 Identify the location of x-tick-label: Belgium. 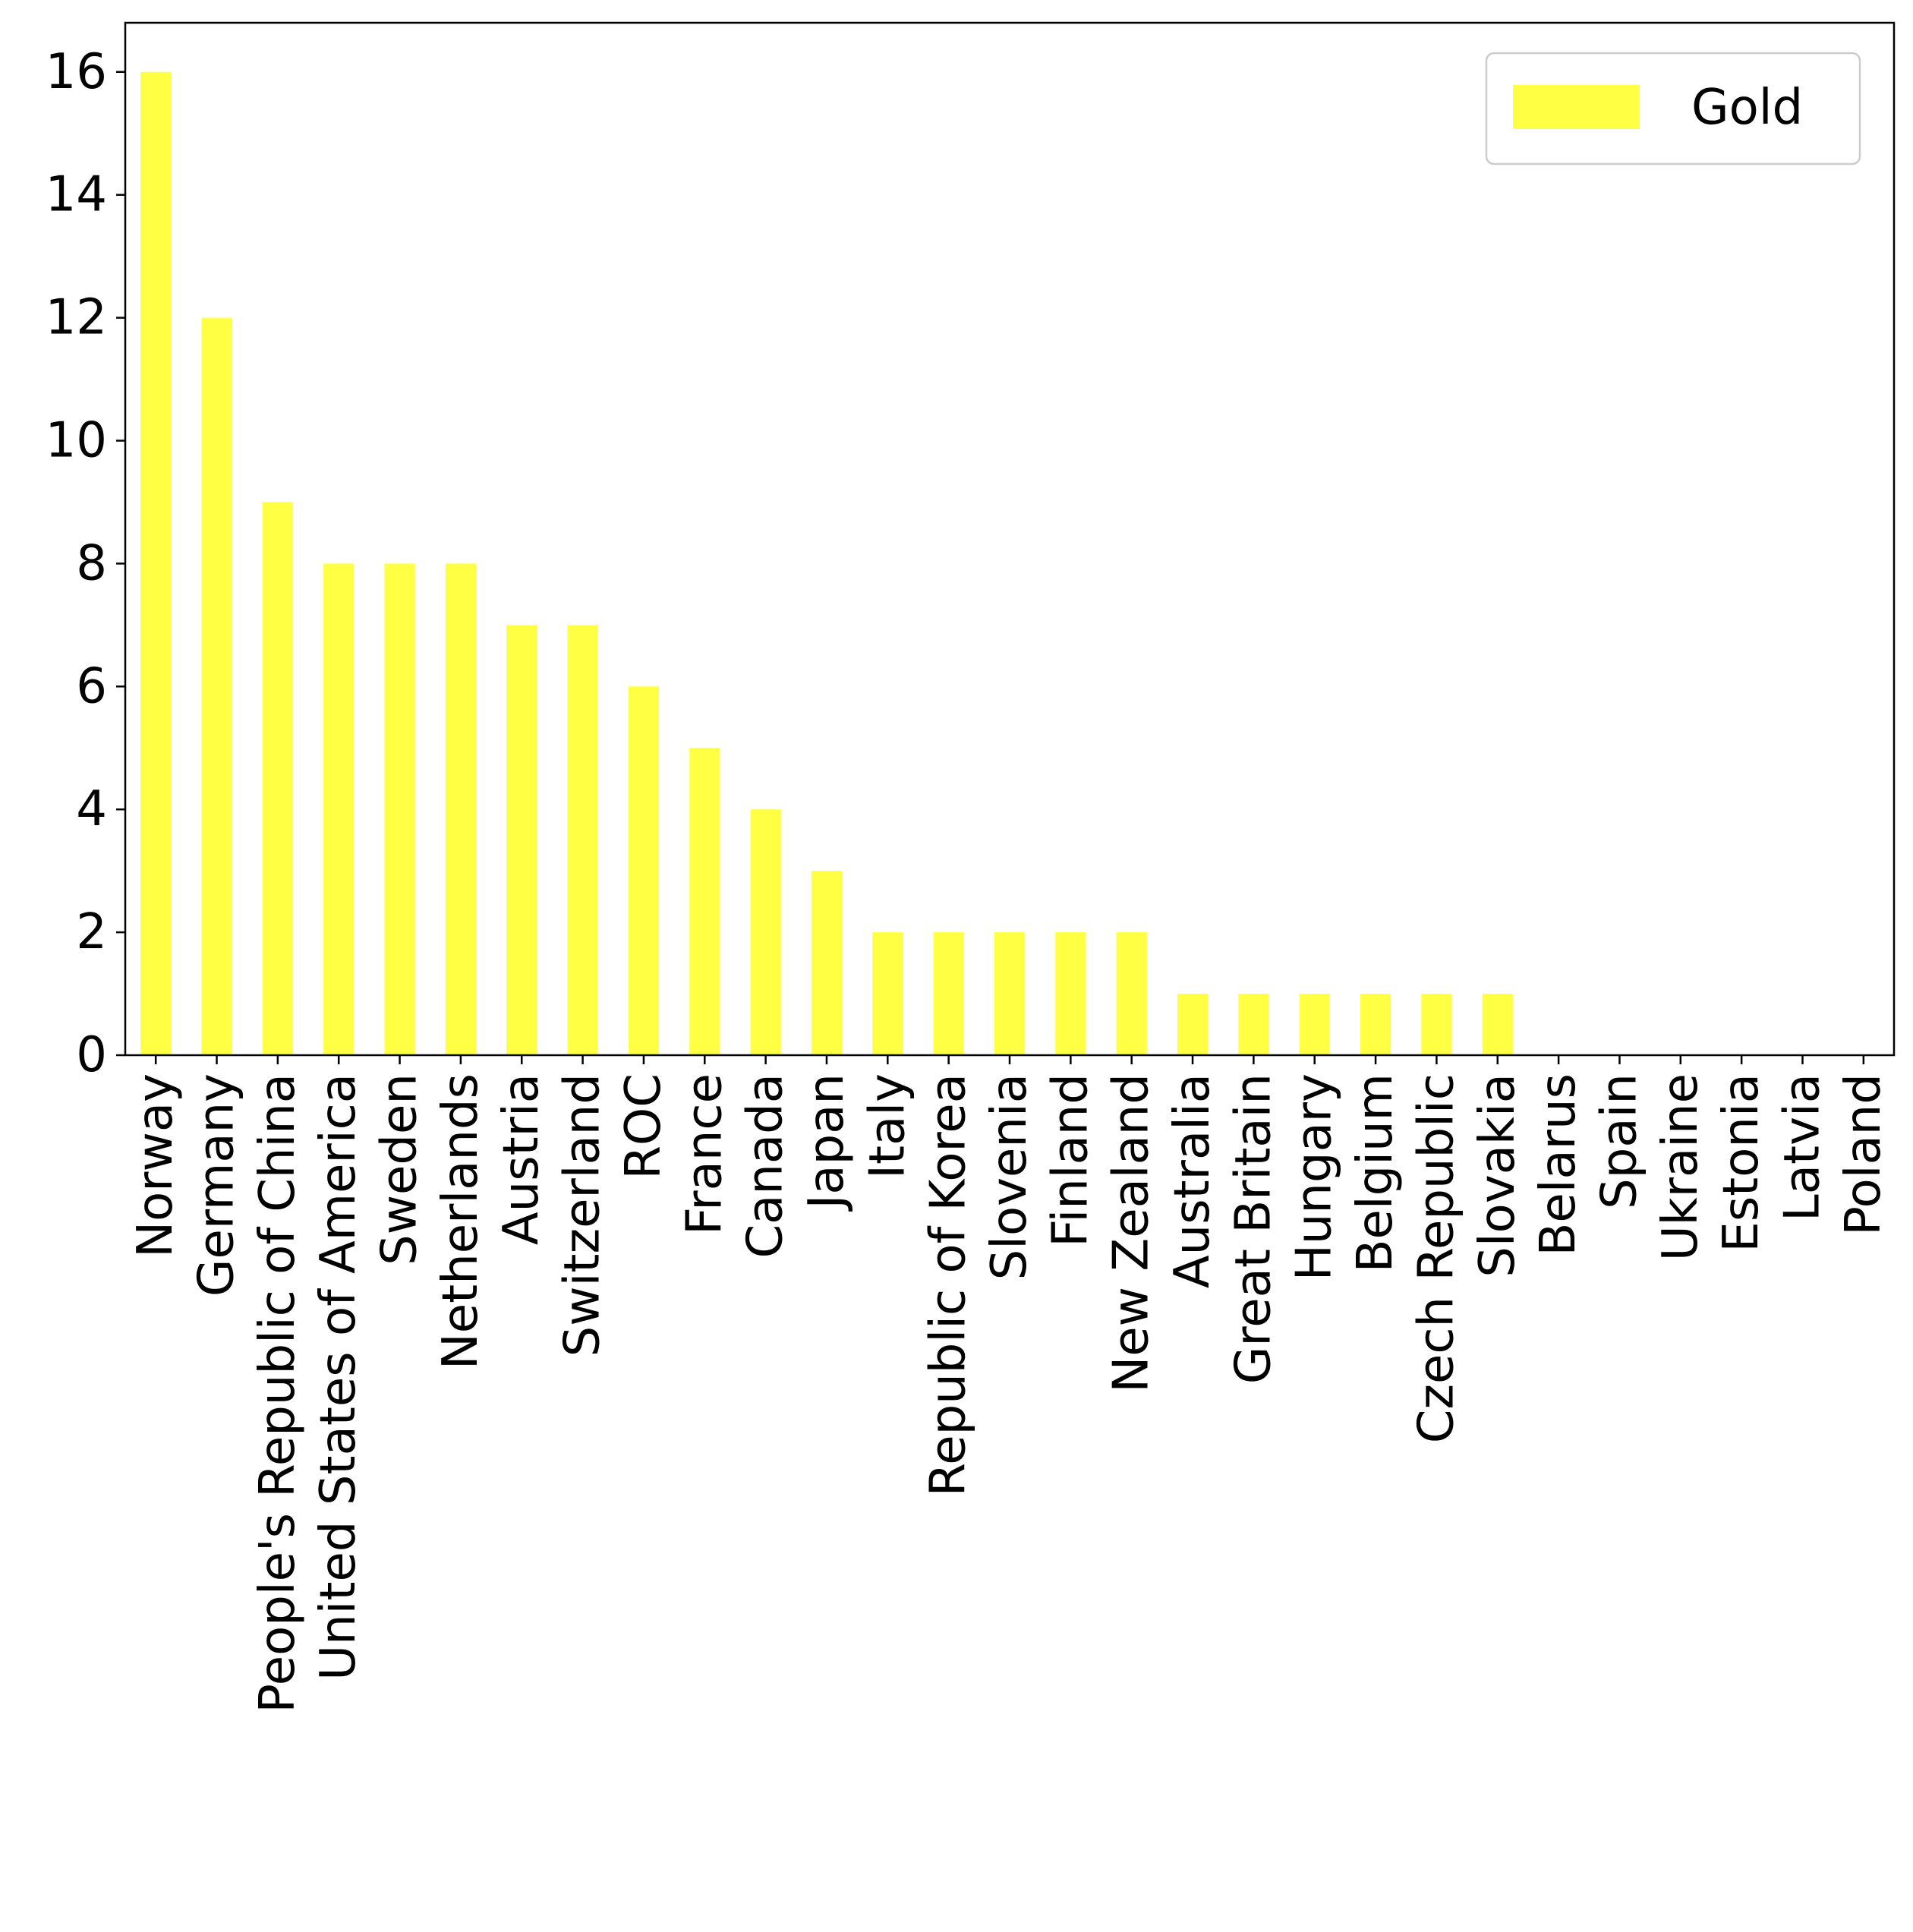
(1375, 1173).